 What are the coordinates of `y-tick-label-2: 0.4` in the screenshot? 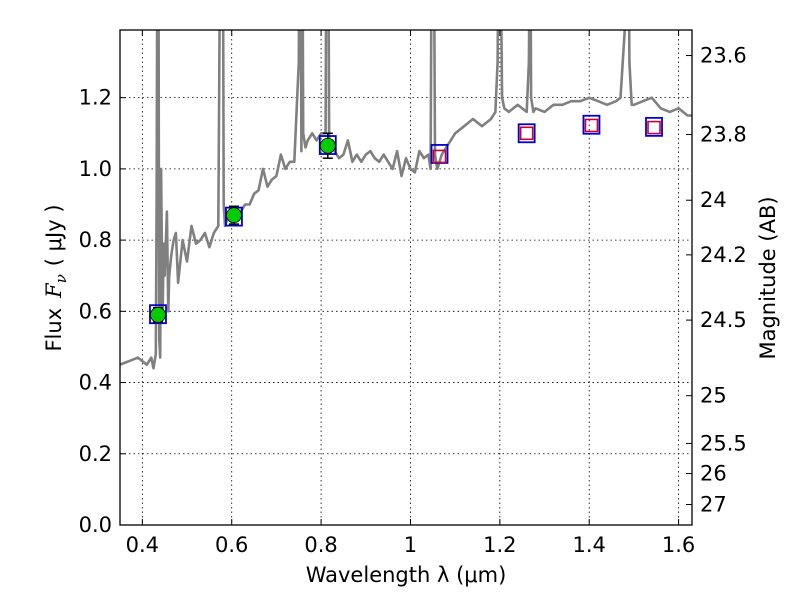 It's located at (95, 383).